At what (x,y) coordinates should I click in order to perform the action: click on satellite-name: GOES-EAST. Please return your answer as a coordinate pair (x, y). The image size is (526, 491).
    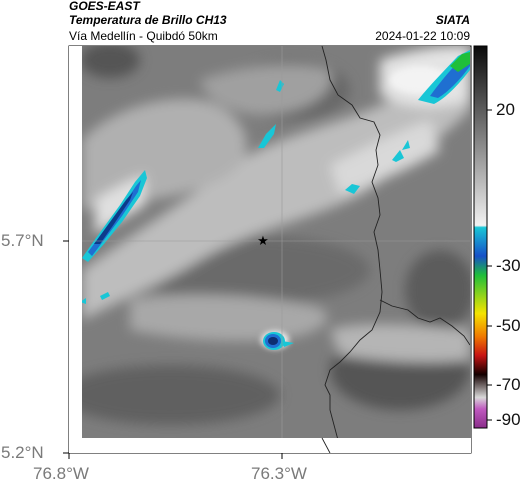
    Looking at the image, I should click on (104, 6).